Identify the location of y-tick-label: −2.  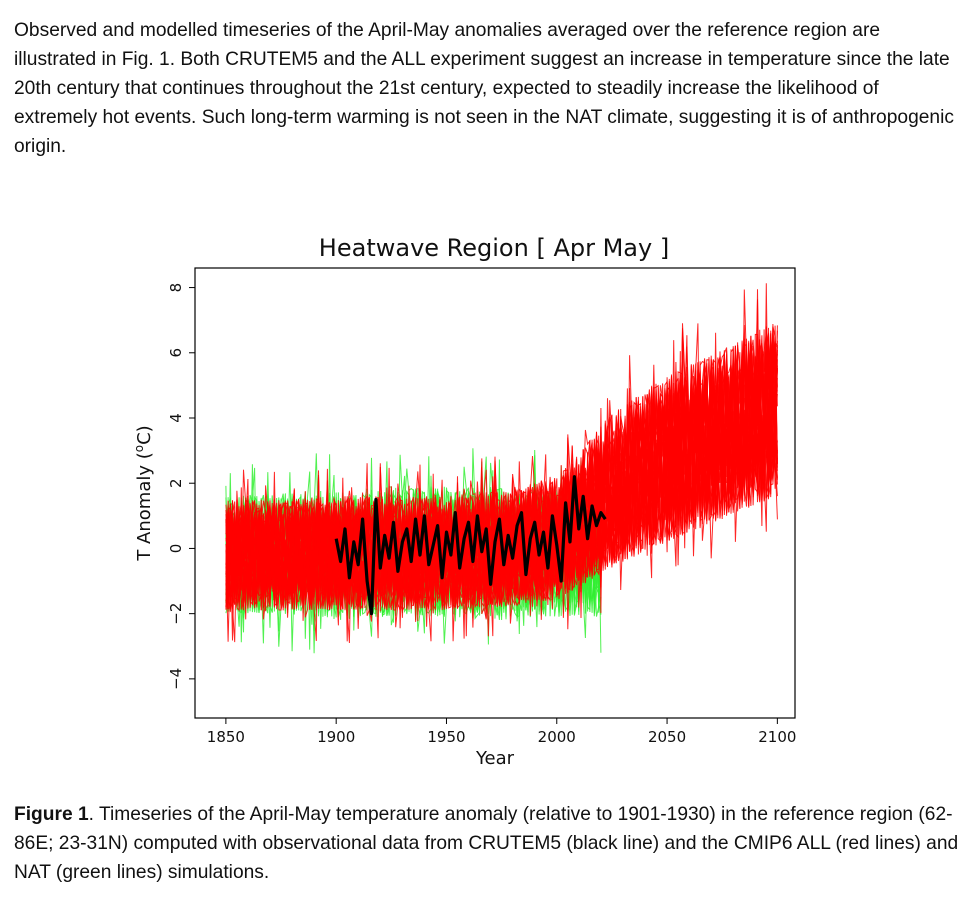
(176, 614).